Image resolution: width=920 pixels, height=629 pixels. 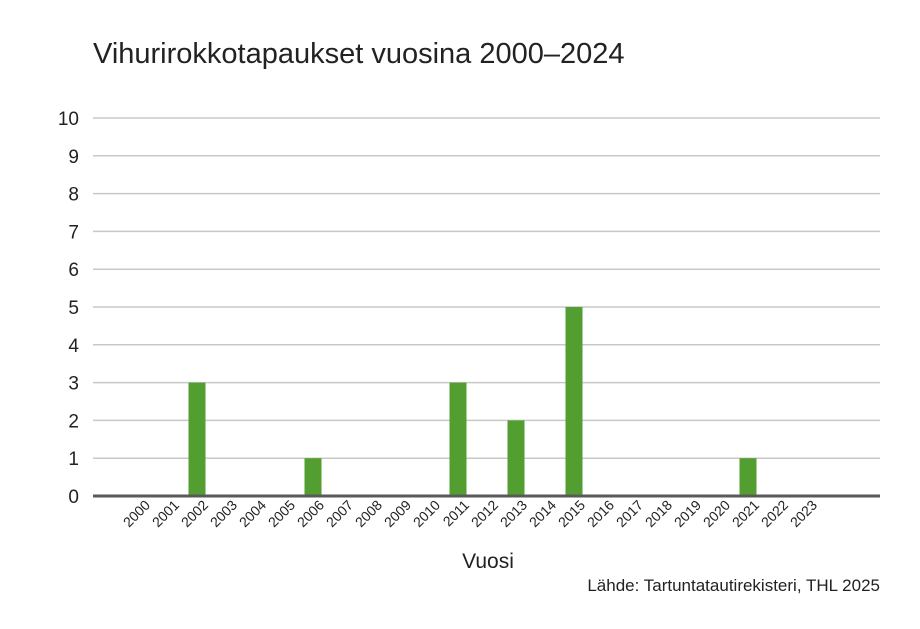 I want to click on x-tick-label: 2005, so click(x=281, y=513).